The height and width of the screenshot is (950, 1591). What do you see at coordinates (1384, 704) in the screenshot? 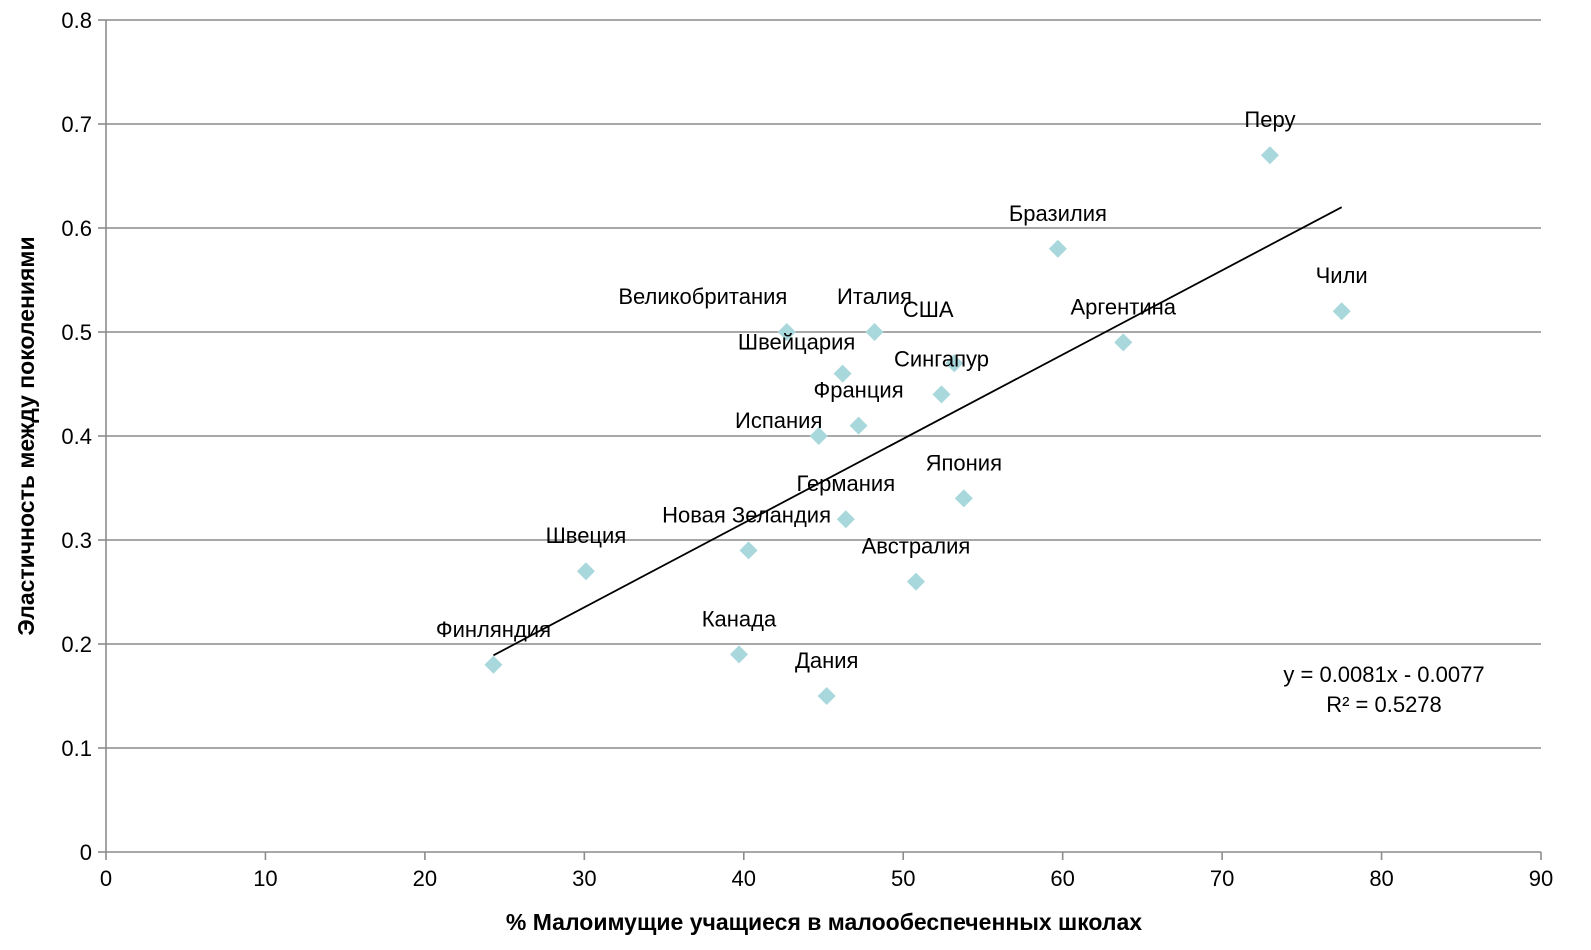
I see `trendline-r-squared: R² = 0.5278` at bounding box center [1384, 704].